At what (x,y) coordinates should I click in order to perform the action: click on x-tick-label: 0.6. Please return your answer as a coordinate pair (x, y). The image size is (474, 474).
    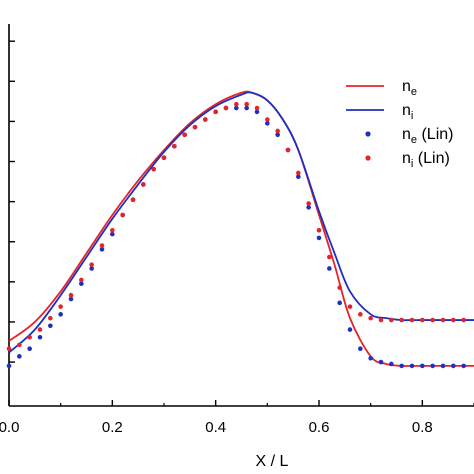
    Looking at the image, I should click on (319, 427).